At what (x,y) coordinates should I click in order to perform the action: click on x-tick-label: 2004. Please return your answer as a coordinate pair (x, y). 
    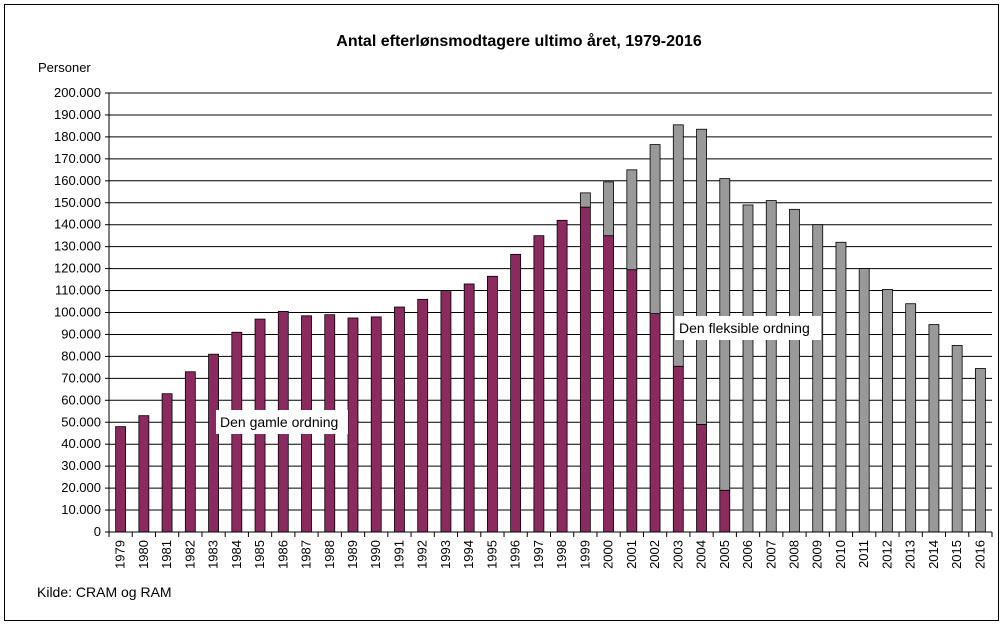
    Looking at the image, I should click on (701, 554).